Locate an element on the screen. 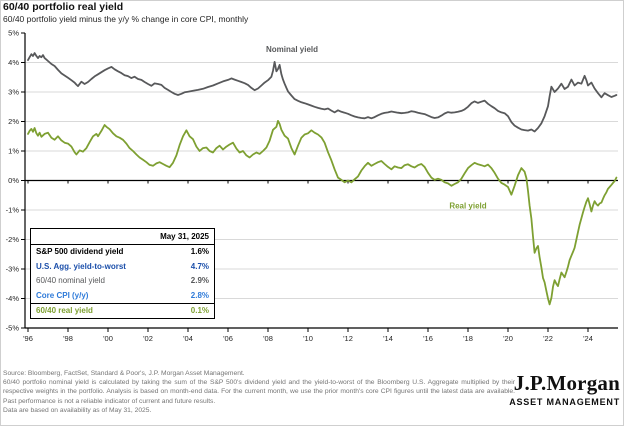 The width and height of the screenshot is (624, 426). jpmorgan-logo: J.P.Morgan ASSET MANAGEMENT is located at coordinates (564, 389).